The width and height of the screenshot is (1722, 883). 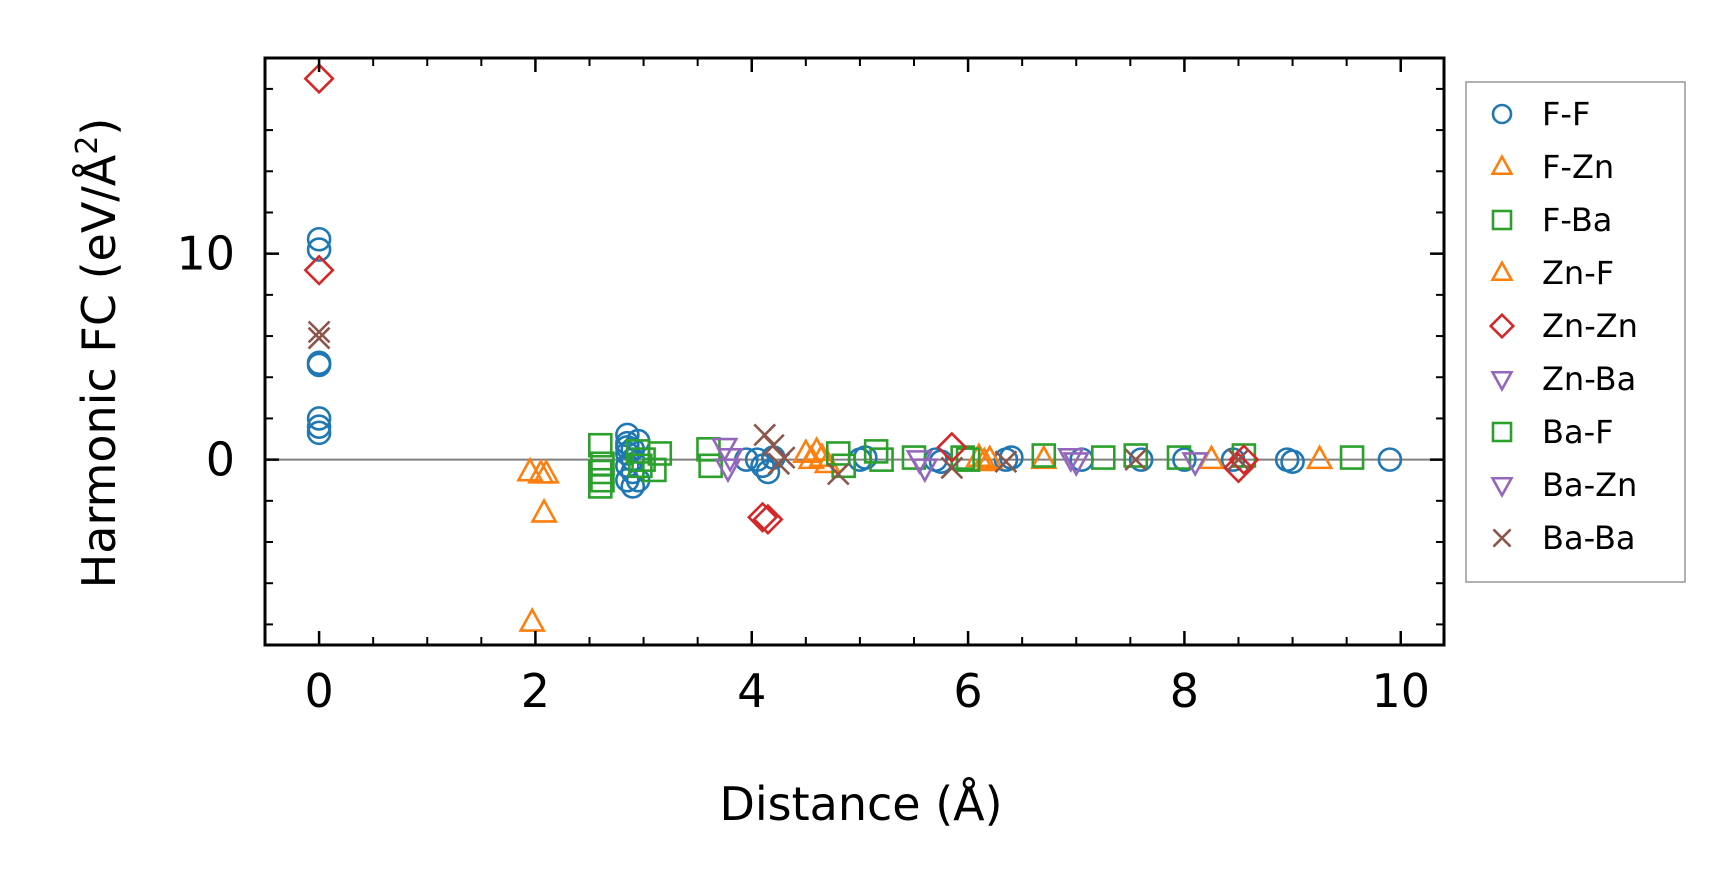 I want to click on legend-label-zn-ba: Zn-Ba, so click(x=1589, y=379).